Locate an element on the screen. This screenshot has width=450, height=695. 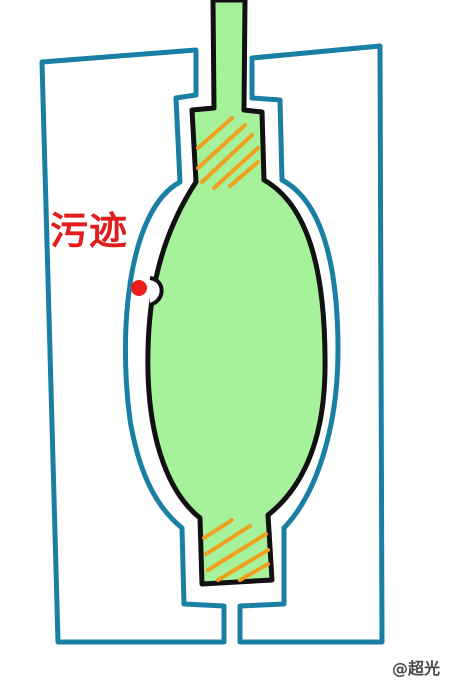
bottom-hatch-area is located at coordinates (236, 550).